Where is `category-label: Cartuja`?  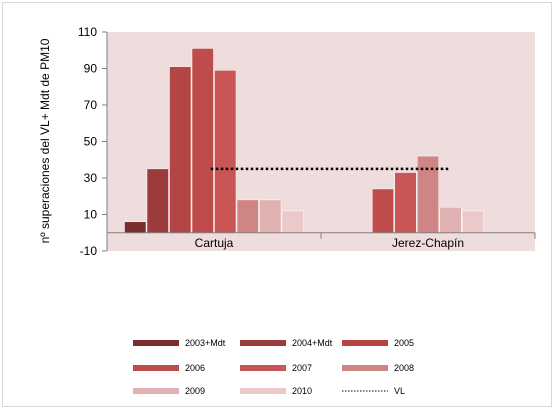 category-label: Cartuja is located at coordinates (214, 243).